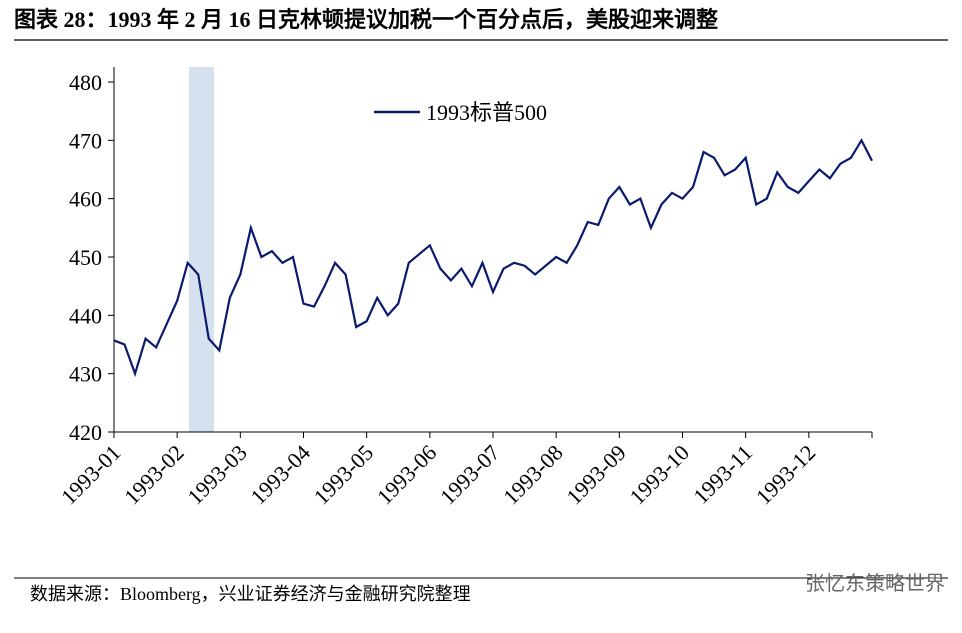 This screenshot has height=633, width=962. I want to click on highlight-band, so click(201, 249).